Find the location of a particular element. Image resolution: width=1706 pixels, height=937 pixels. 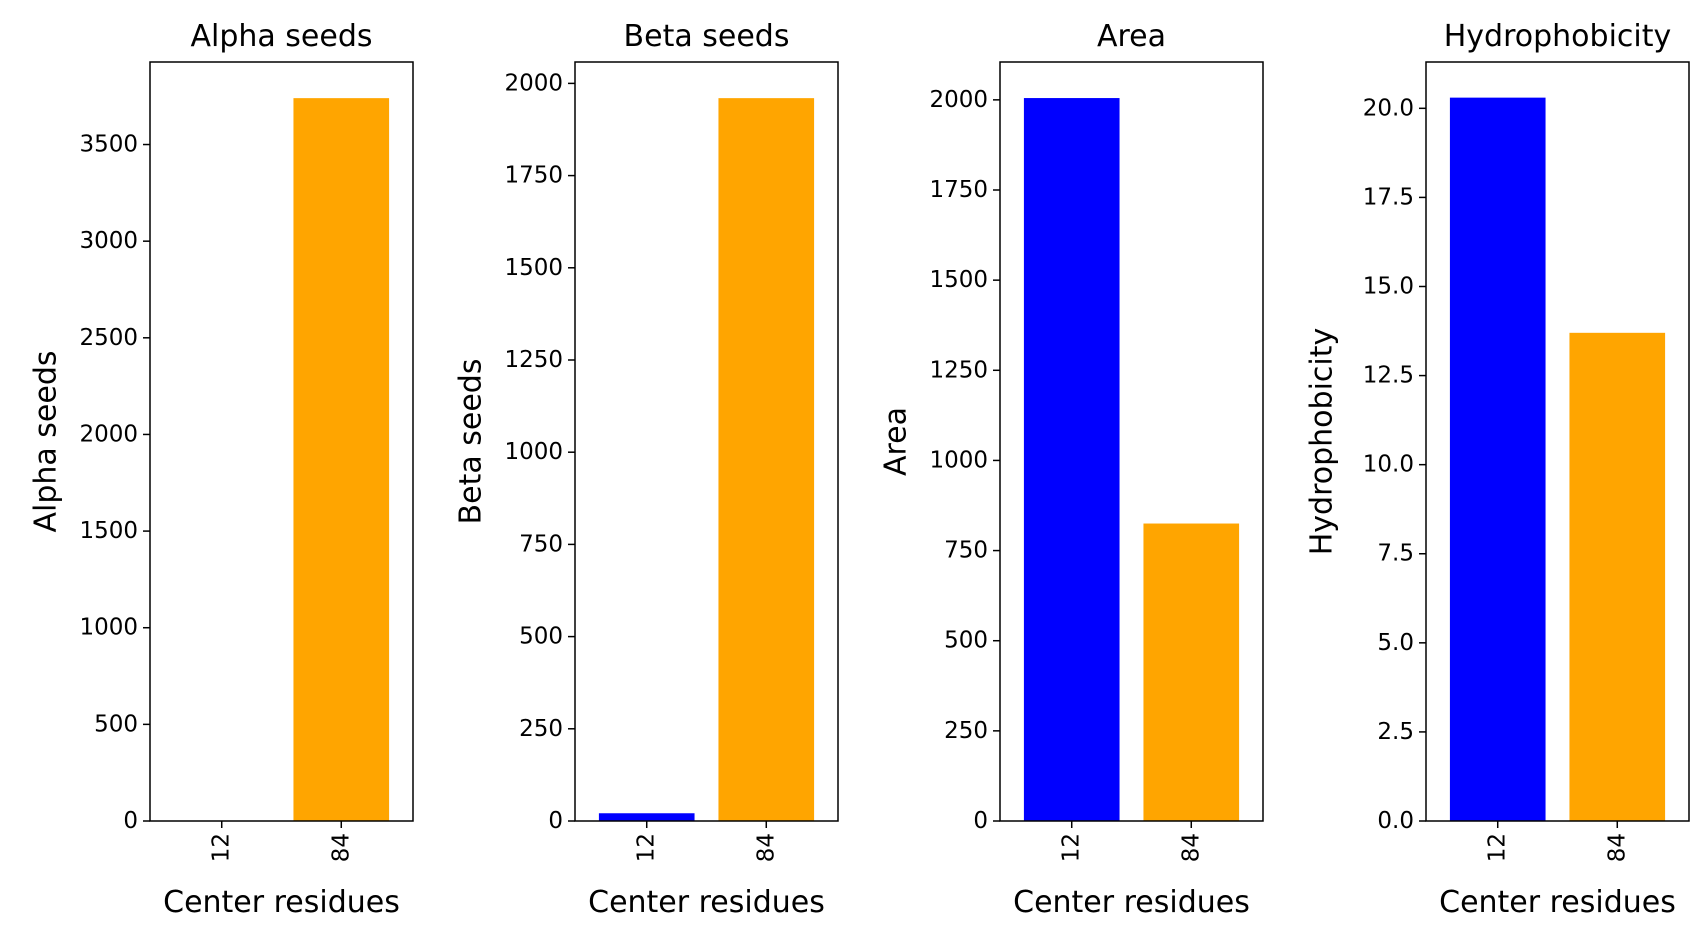

y-tick-label: 12.5 is located at coordinates (1388, 376).